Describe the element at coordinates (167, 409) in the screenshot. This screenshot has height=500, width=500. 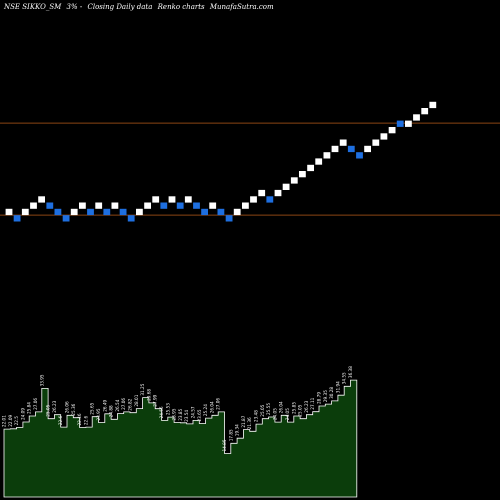
I see `area-data-label-26: 25.53` at that location.